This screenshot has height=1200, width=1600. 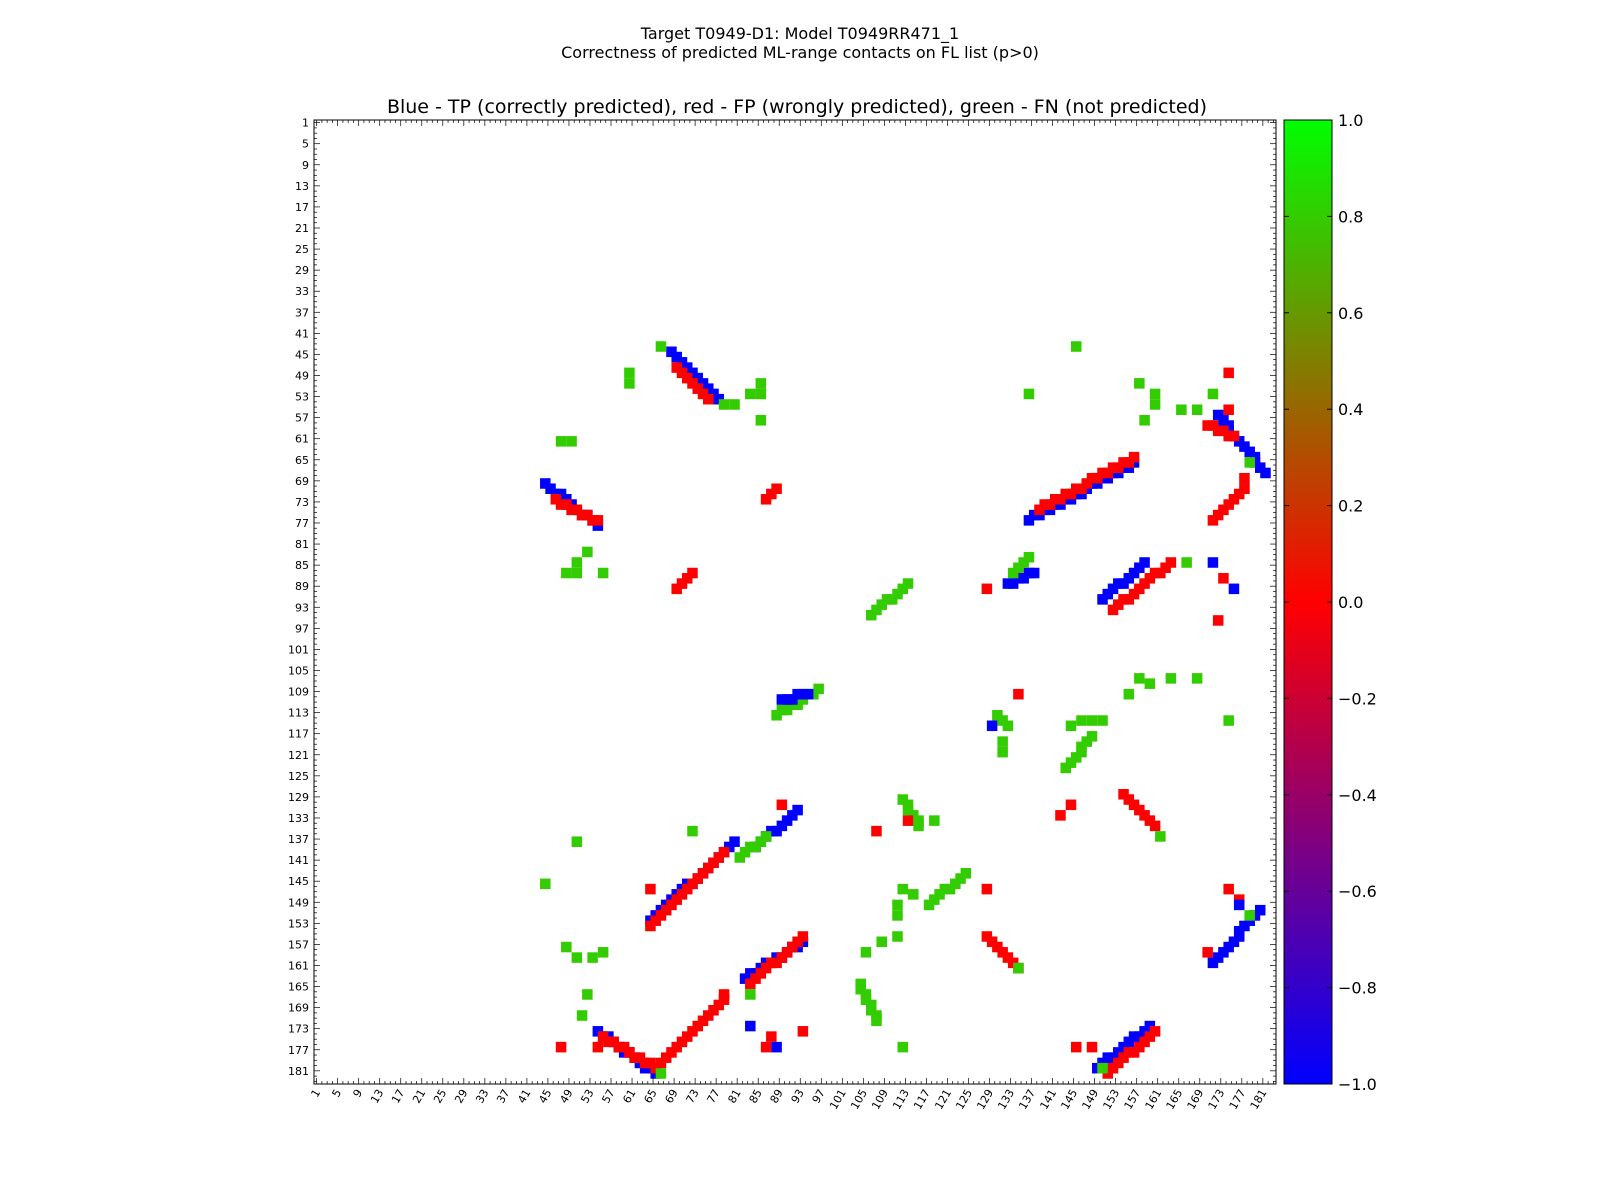 What do you see at coordinates (302, 291) in the screenshot?
I see `y-tick-label: 33` at bounding box center [302, 291].